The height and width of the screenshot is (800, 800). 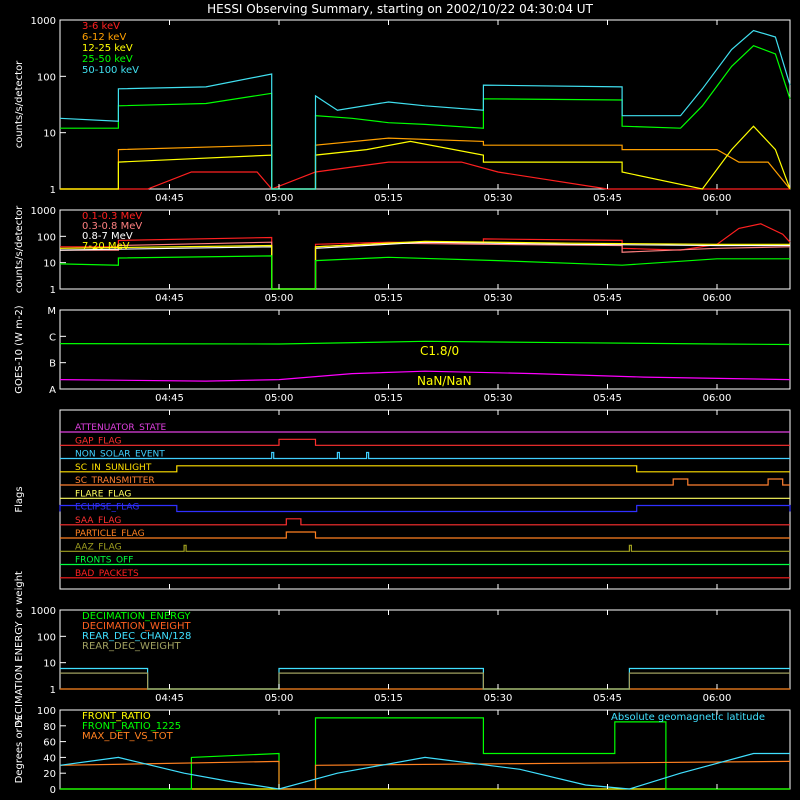 What do you see at coordinates (51, 311) in the screenshot?
I see `goes-ytick-label: M` at bounding box center [51, 311].